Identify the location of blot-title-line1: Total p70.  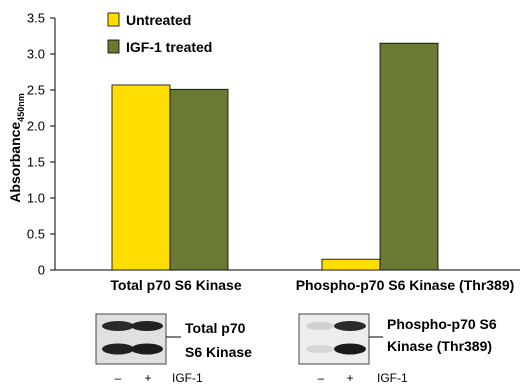
(215, 328).